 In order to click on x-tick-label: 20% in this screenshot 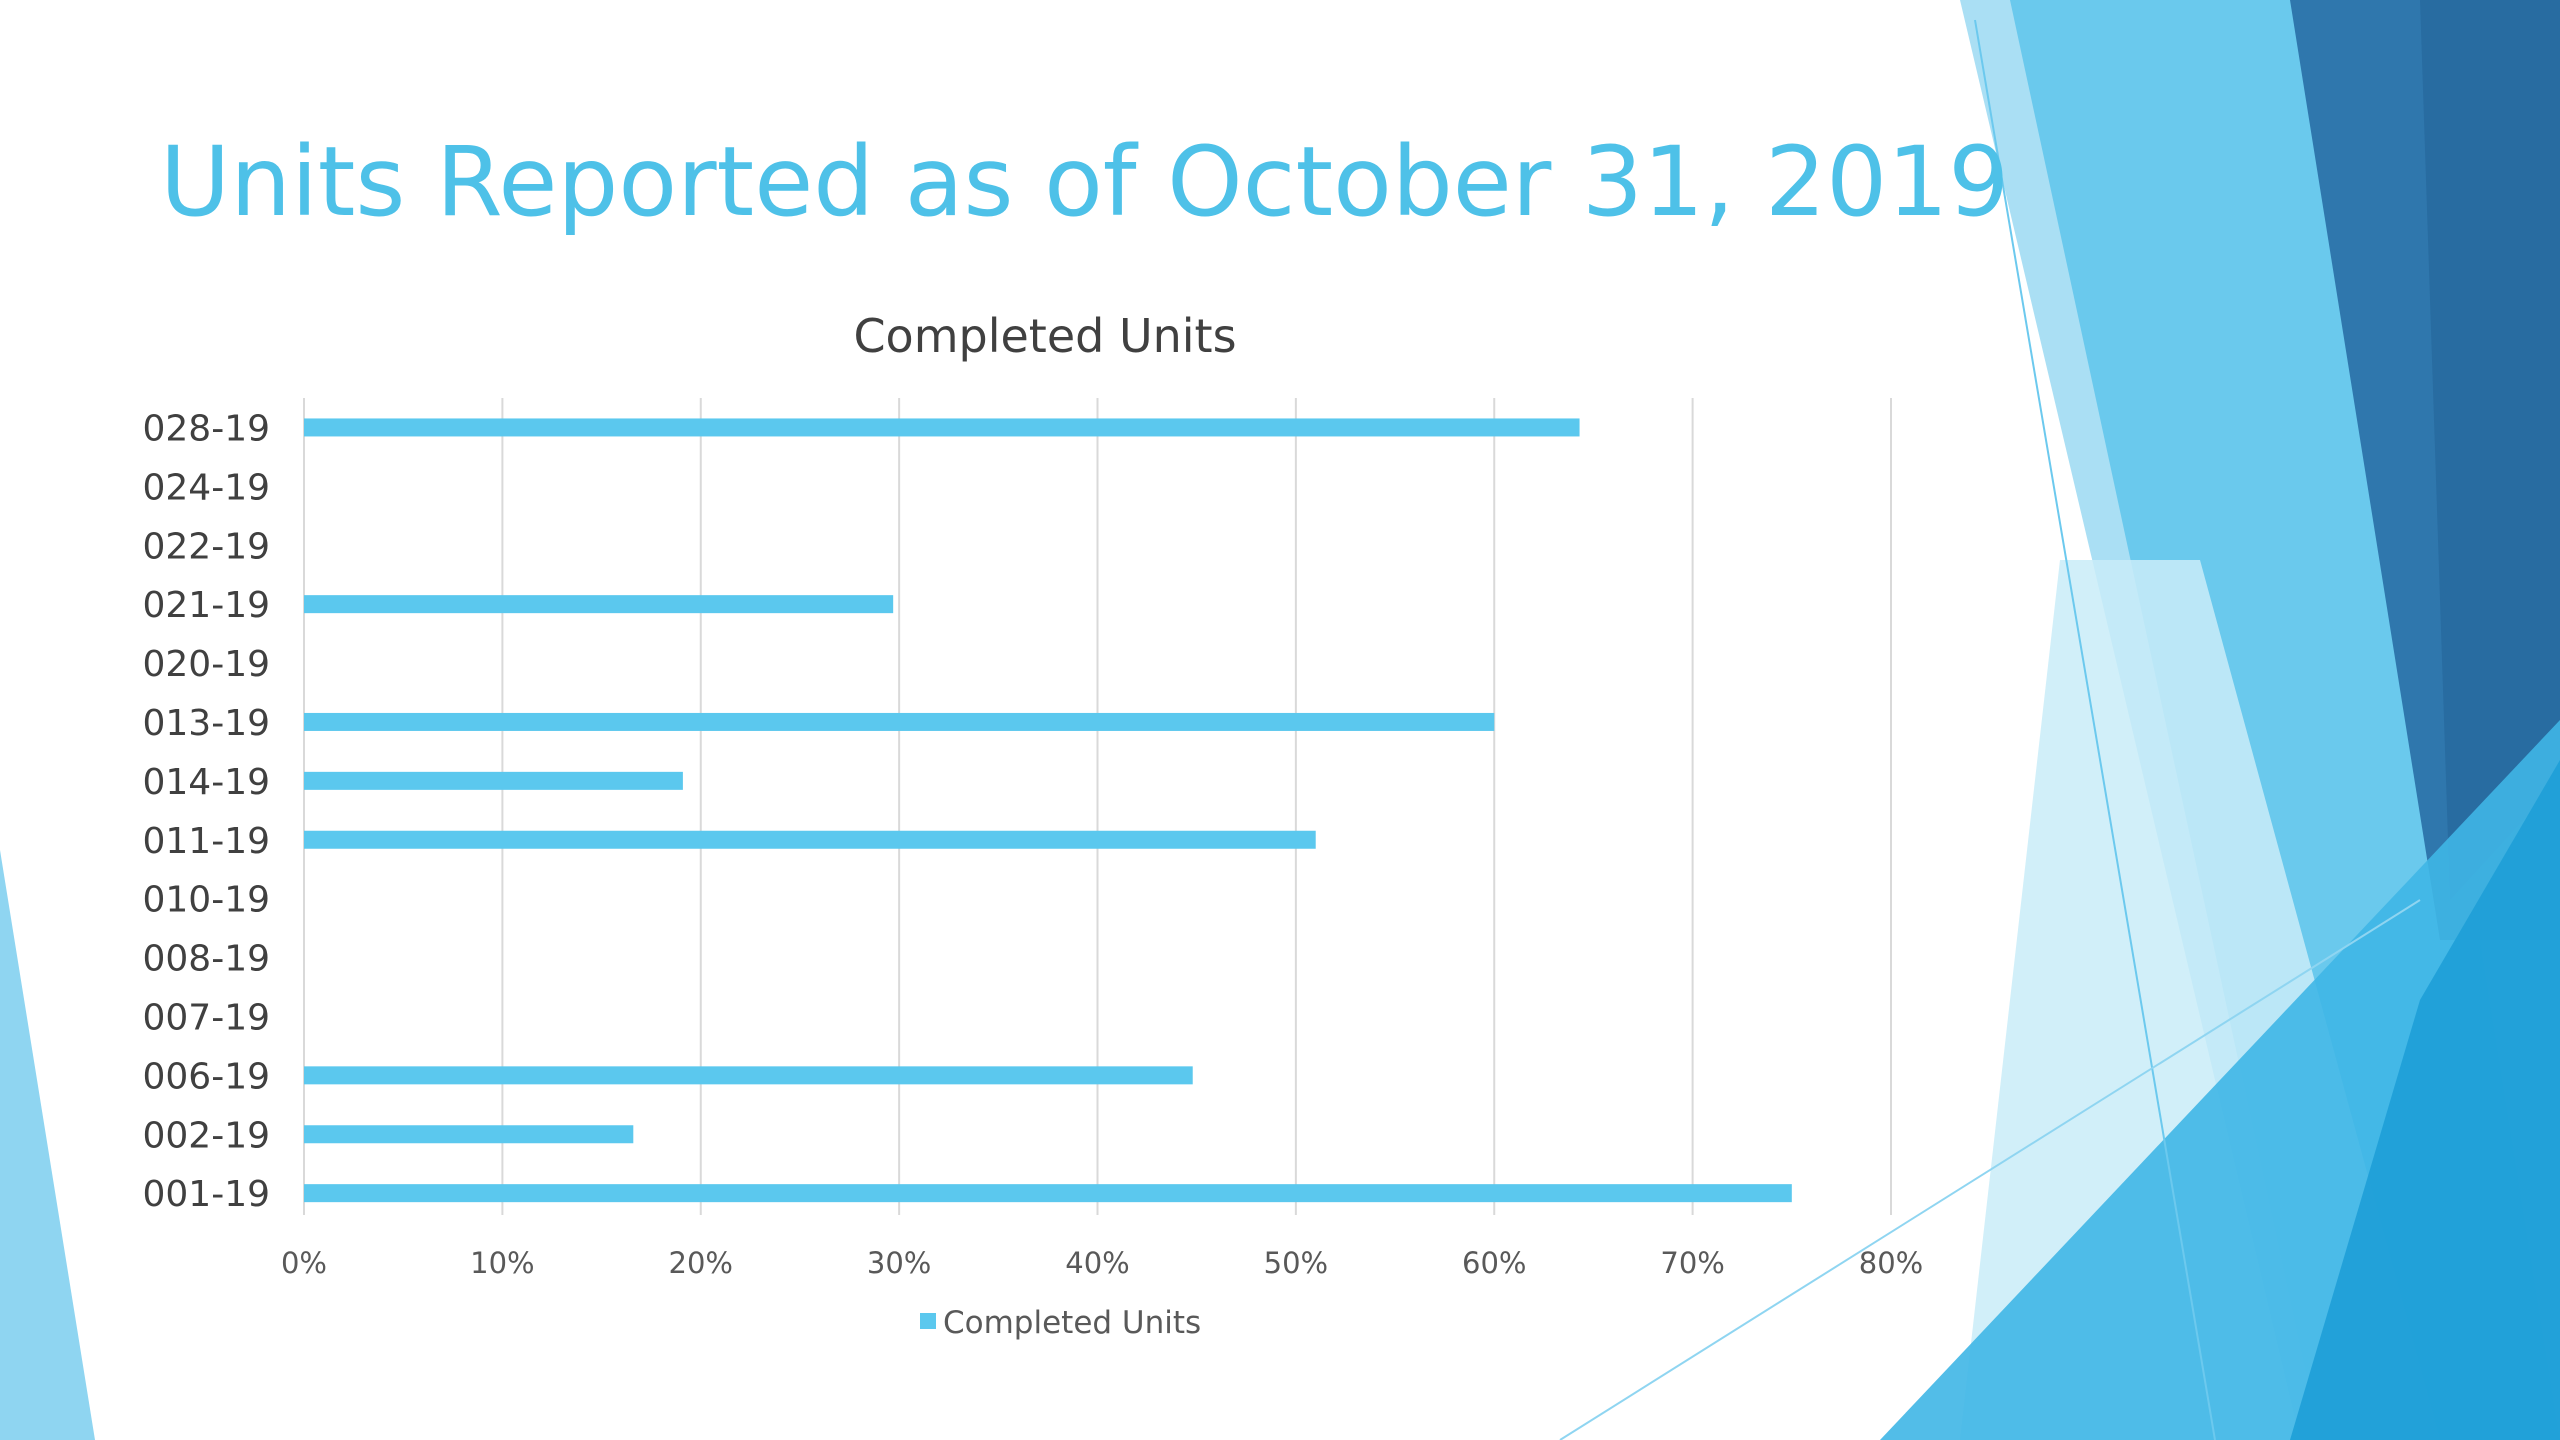, I will do `click(701, 1263)`.